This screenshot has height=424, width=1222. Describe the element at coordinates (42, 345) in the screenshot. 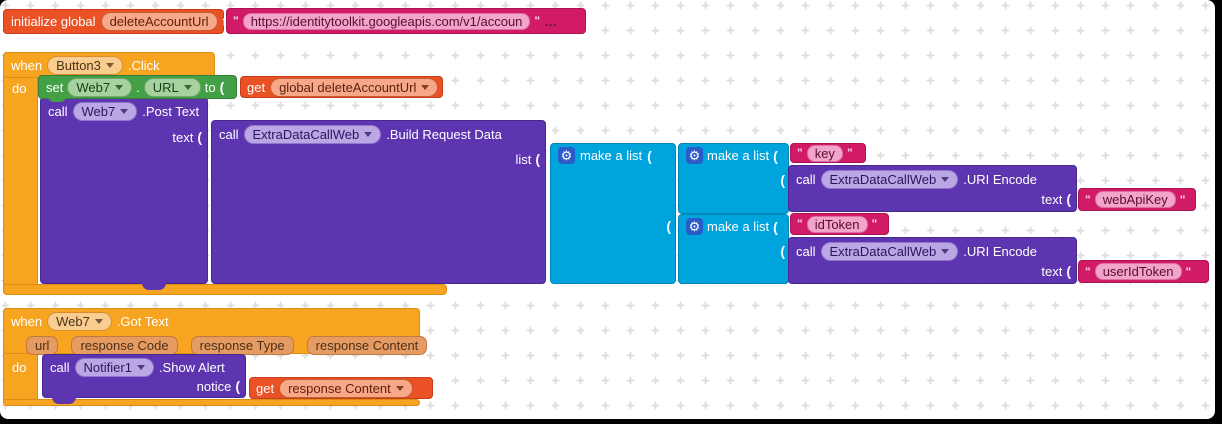

I see `param-badge-url: url` at that location.